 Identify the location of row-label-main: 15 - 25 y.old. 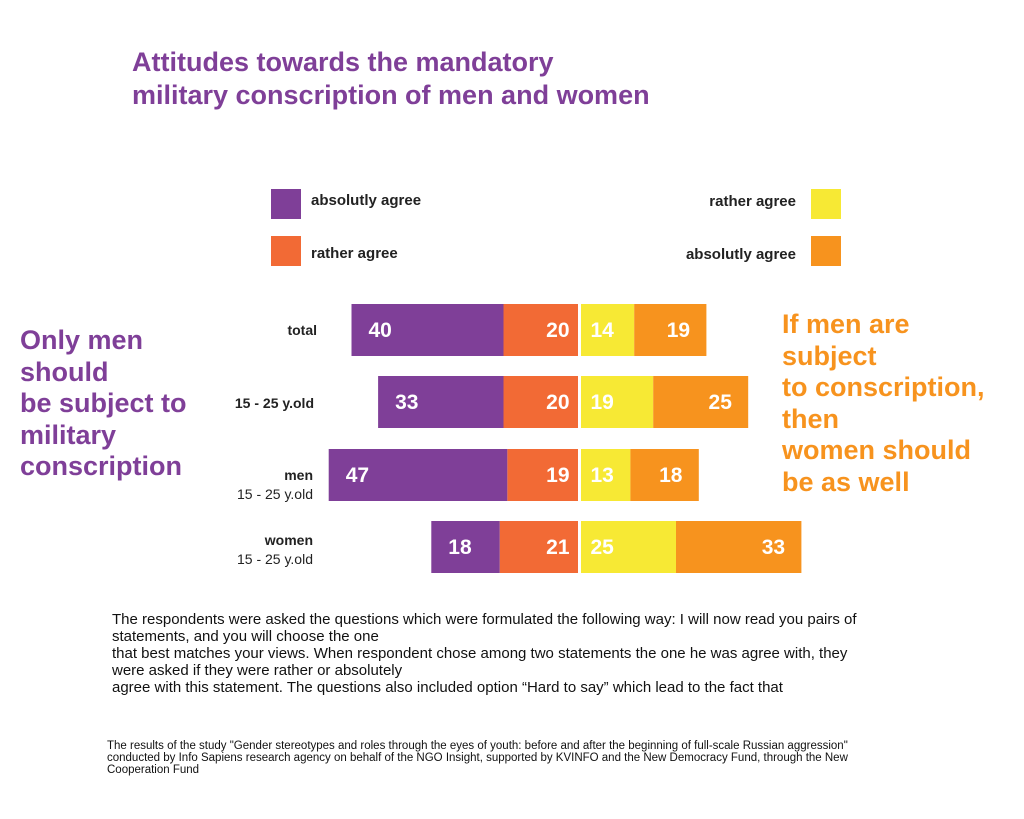
(274, 403).